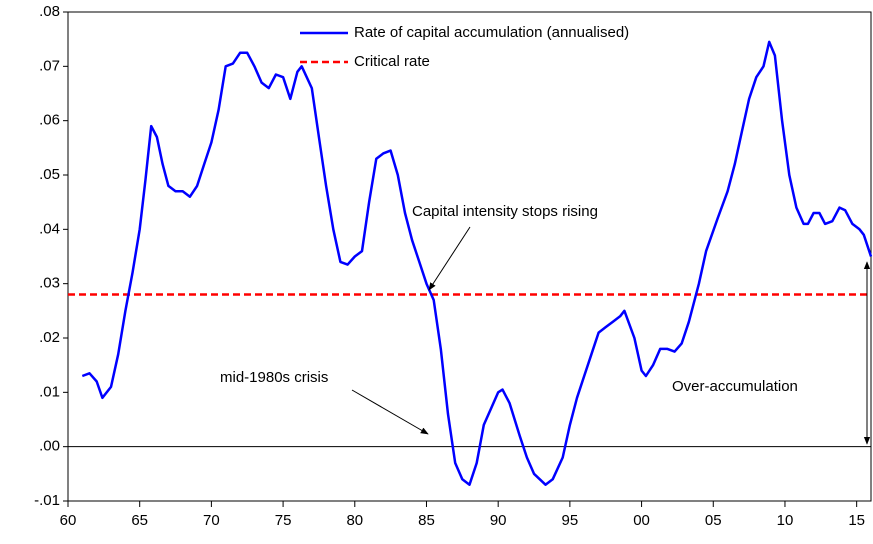 The width and height of the screenshot is (873, 544). What do you see at coordinates (47, 500) in the screenshot?
I see `y-tick-label: -.01` at bounding box center [47, 500].